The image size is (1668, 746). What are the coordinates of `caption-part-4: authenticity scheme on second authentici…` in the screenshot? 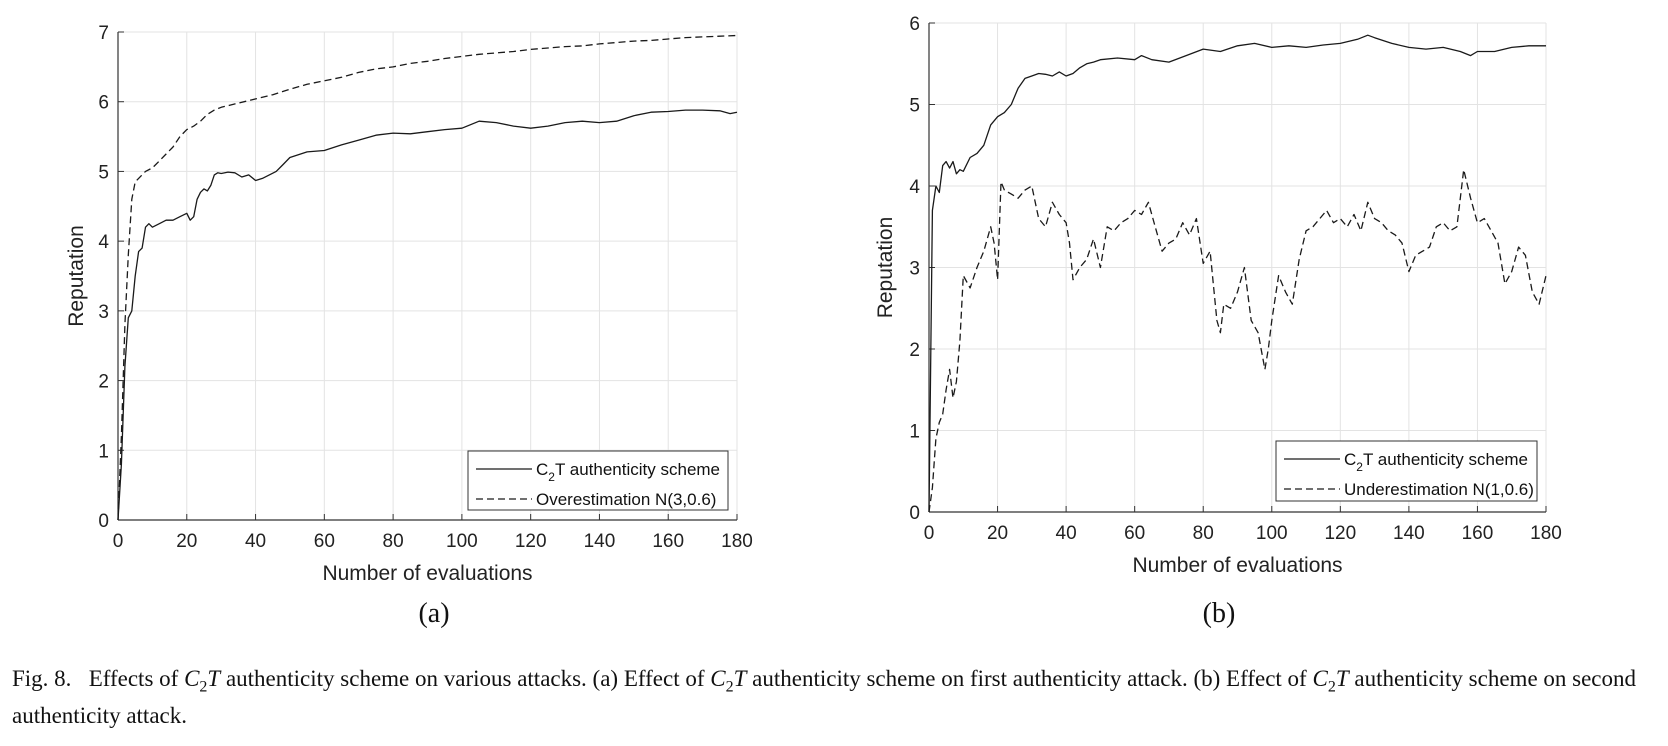 It's located at (824, 697).